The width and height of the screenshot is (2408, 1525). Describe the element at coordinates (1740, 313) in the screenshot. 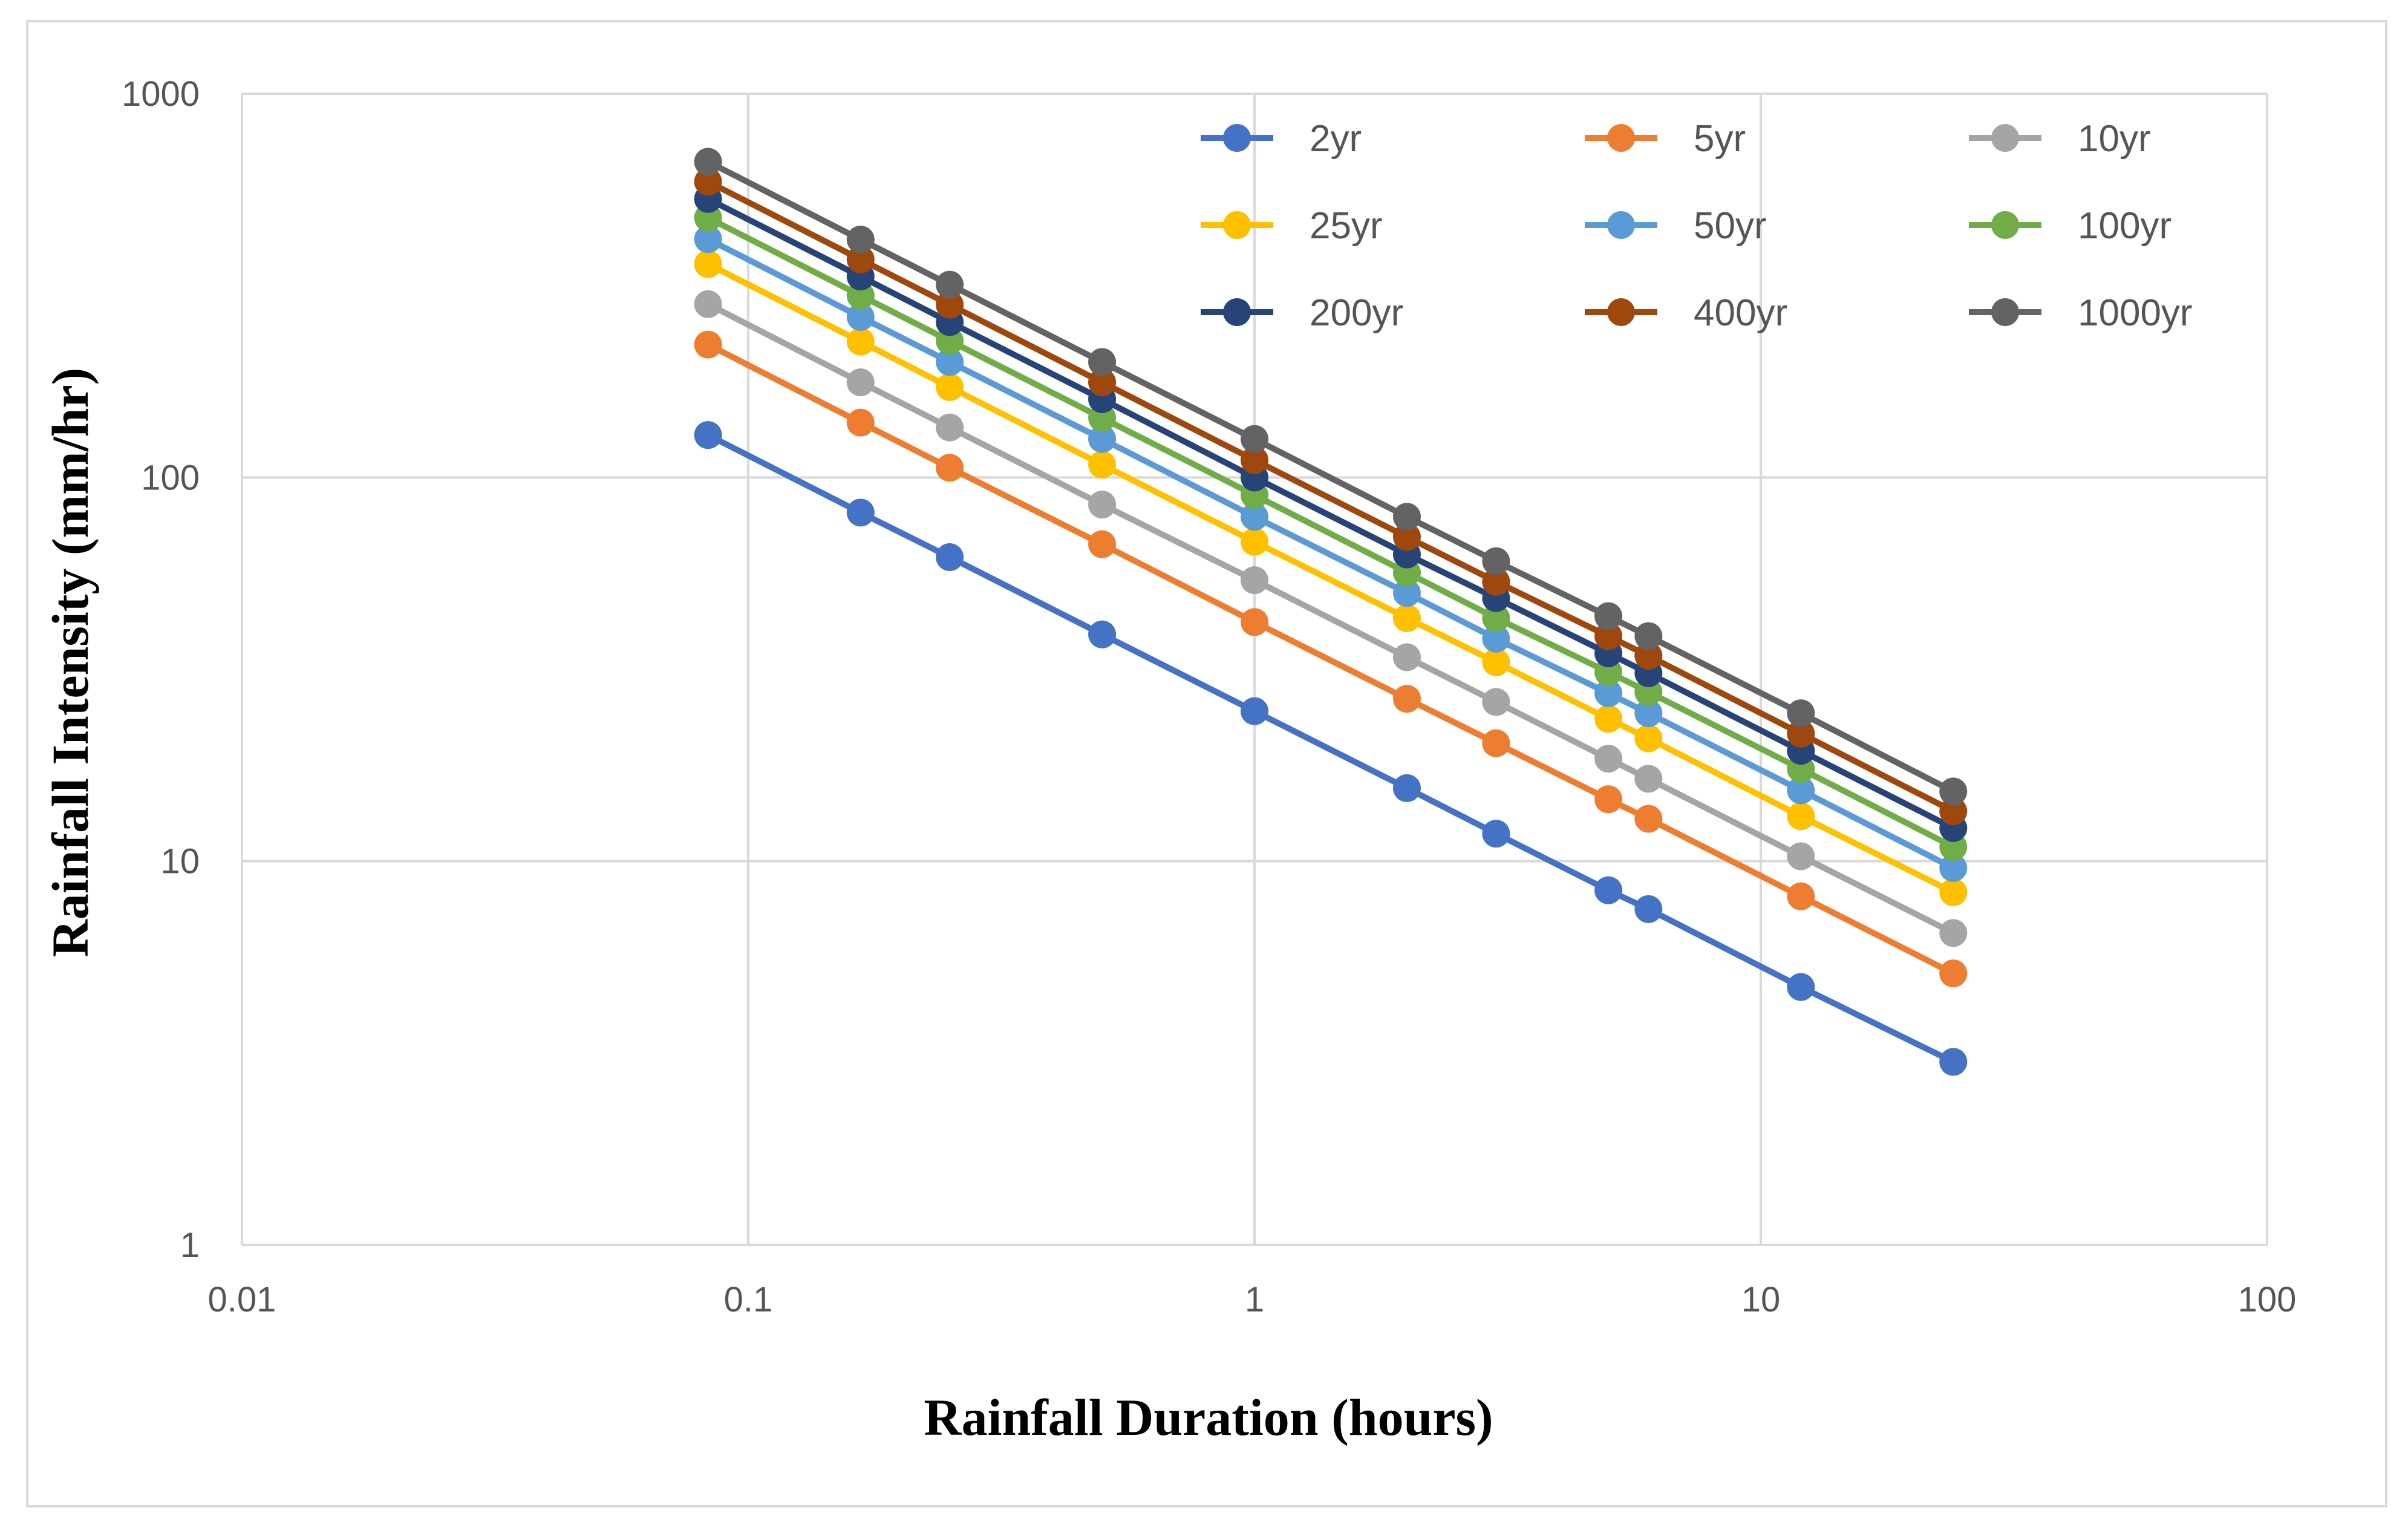

I see `legend-label: 400yr` at that location.